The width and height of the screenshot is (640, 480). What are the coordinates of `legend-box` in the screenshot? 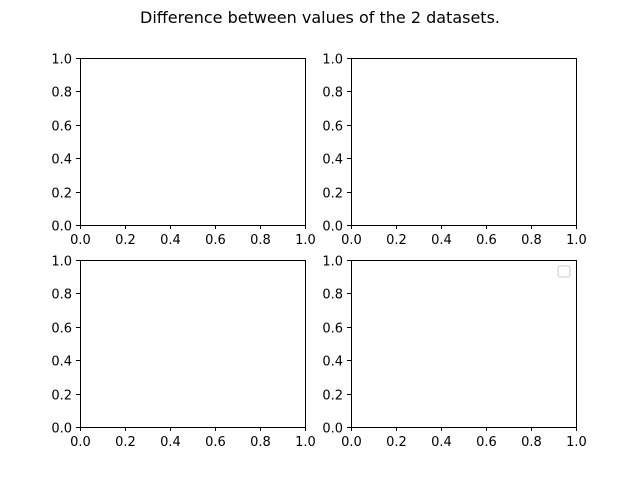 It's located at (564, 271).